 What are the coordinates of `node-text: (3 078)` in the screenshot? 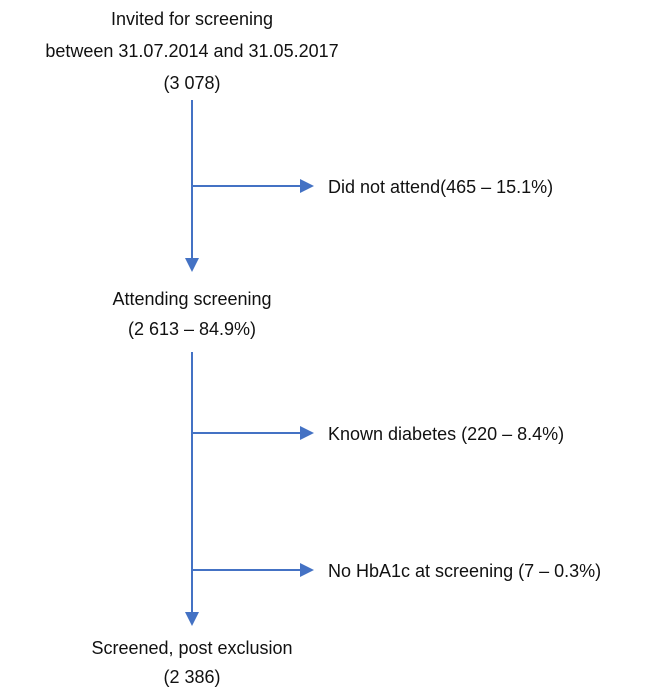 It's located at (191, 83).